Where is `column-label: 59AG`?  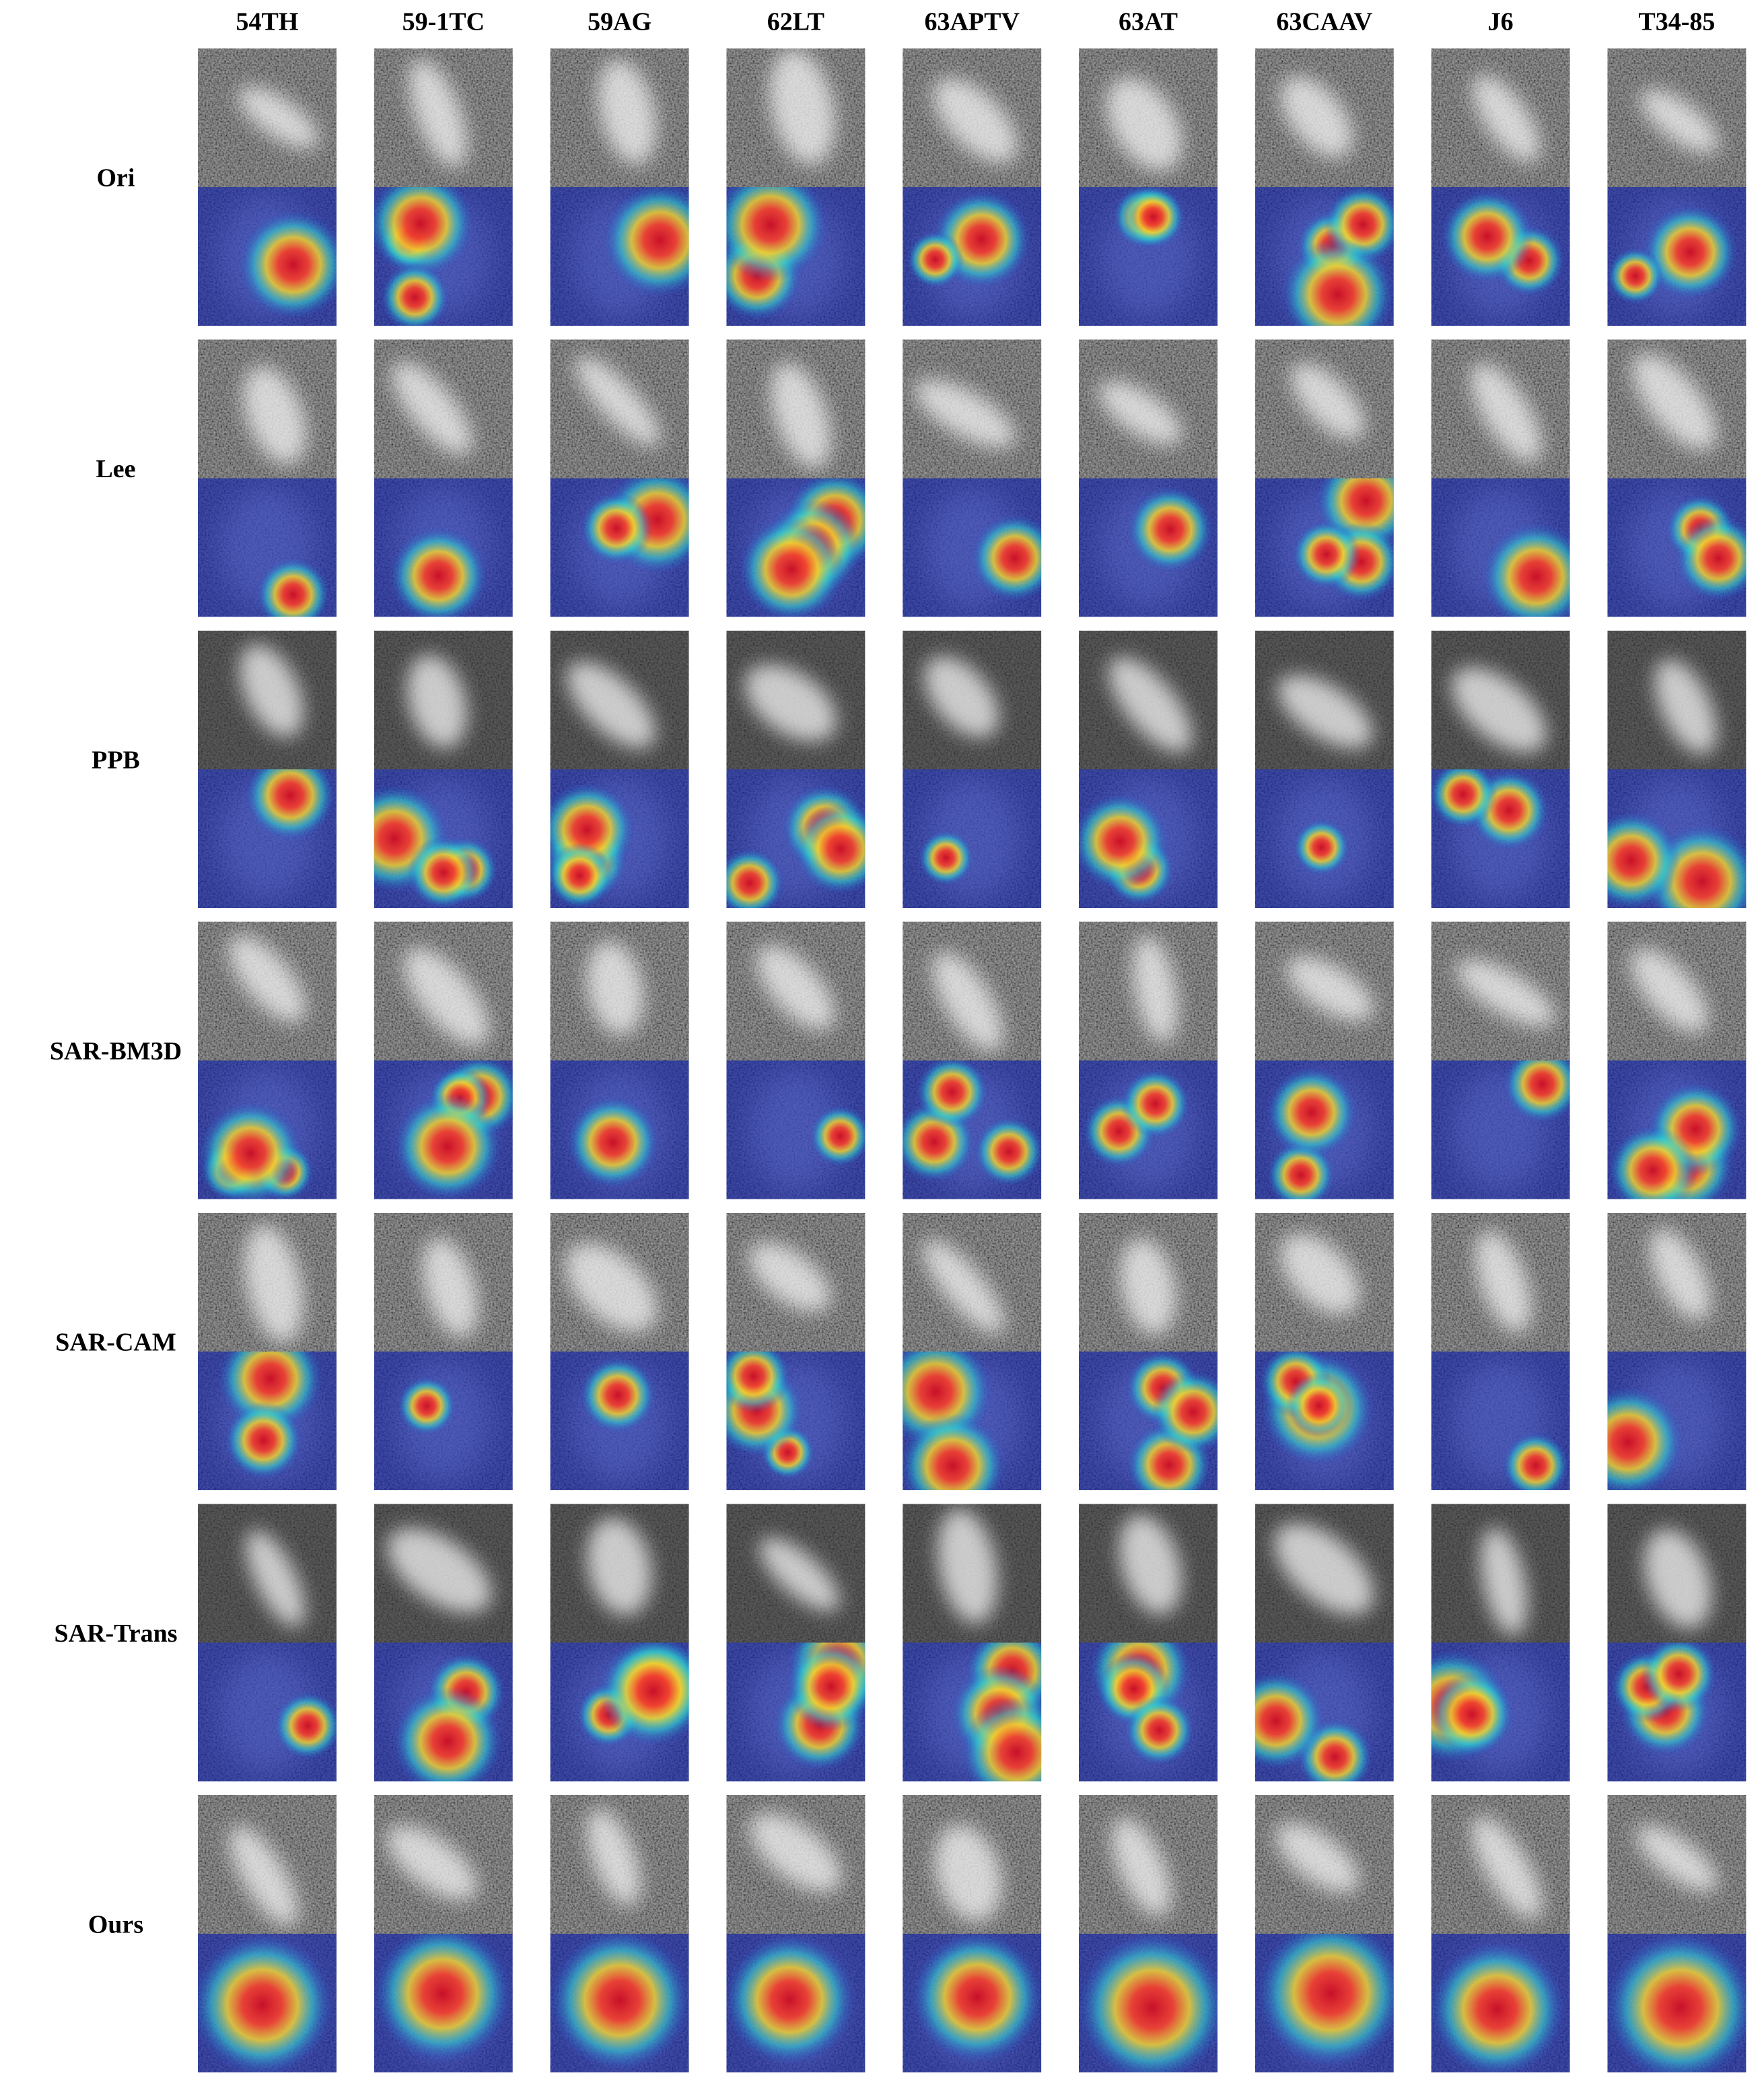 column-label: 59AG is located at coordinates (619, 22).